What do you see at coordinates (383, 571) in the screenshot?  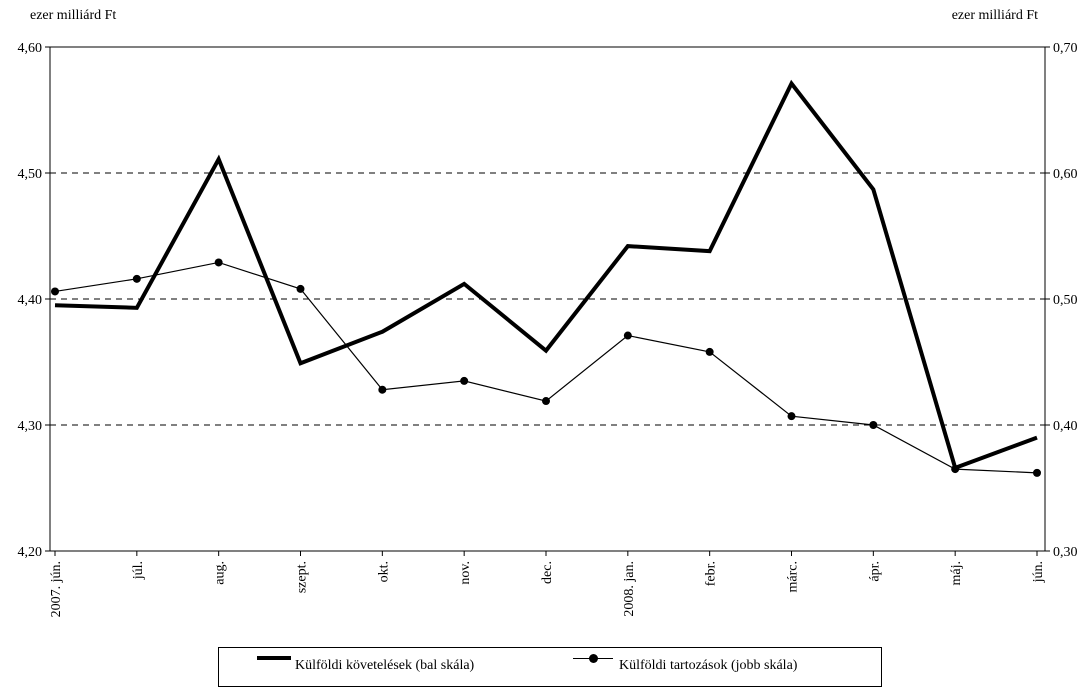 I see `x-axis-tick-label: okt.` at bounding box center [383, 571].